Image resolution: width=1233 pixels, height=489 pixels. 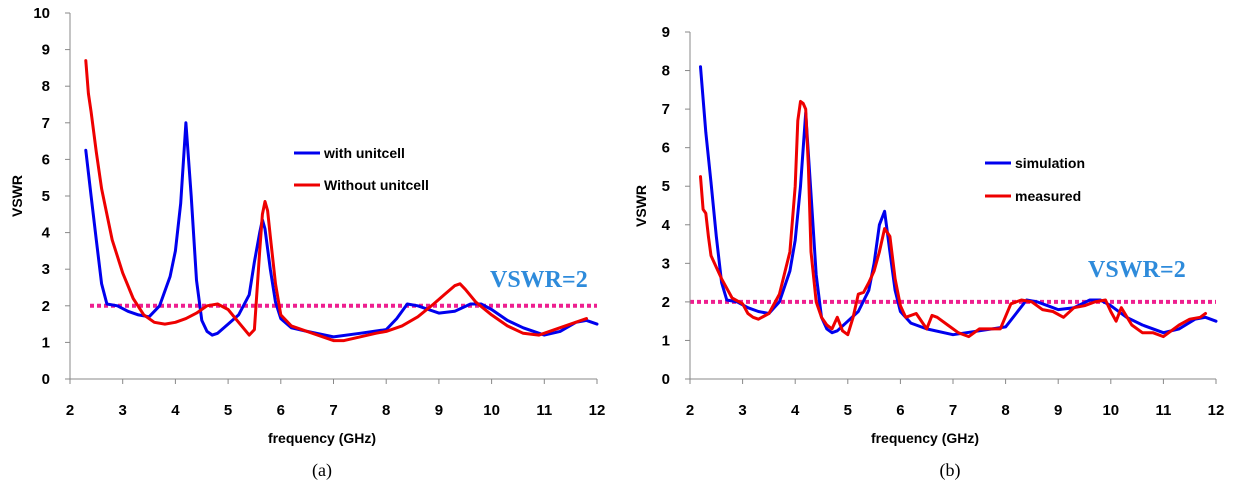 I want to click on legend-label-simulation: simulation, so click(x=1050, y=163).